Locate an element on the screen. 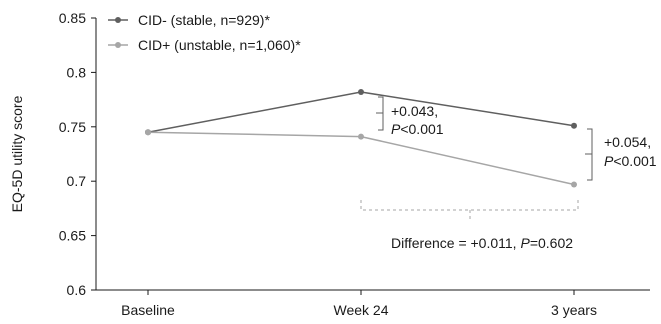 This screenshot has width=661, height=324. difference-bracket is located at coordinates (469, 211).